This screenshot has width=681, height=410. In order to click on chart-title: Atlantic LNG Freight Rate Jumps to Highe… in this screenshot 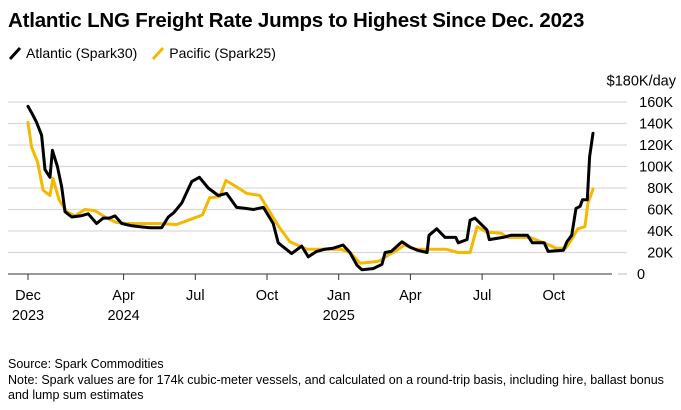, I will do `click(296, 20)`.